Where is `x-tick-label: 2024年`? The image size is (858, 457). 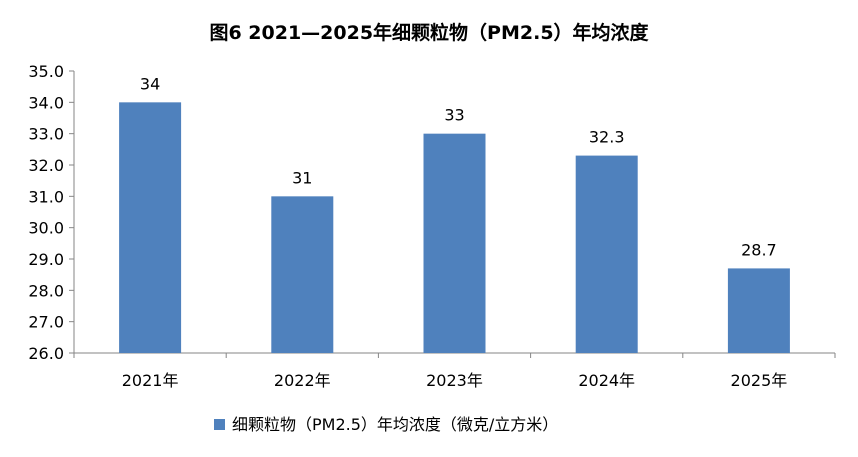
x-tick-label: 2024年 is located at coordinates (606, 380).